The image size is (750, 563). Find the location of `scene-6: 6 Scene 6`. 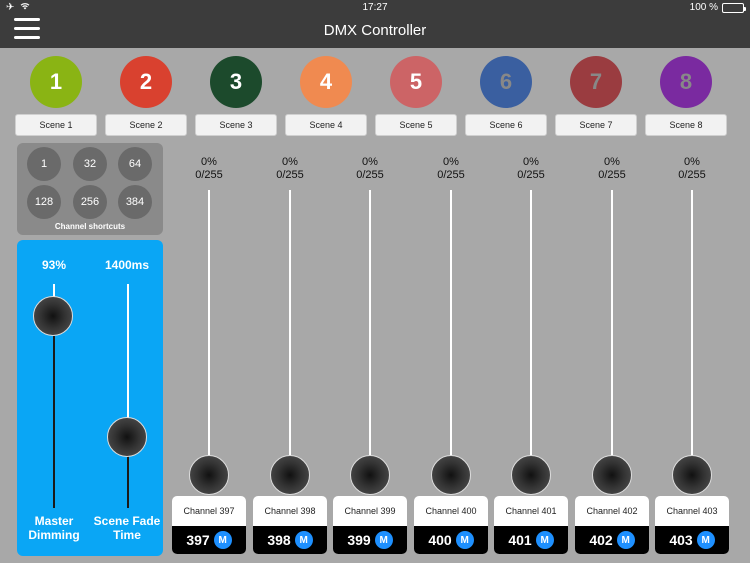

scene-6: 6 Scene 6 is located at coordinates (506, 96).